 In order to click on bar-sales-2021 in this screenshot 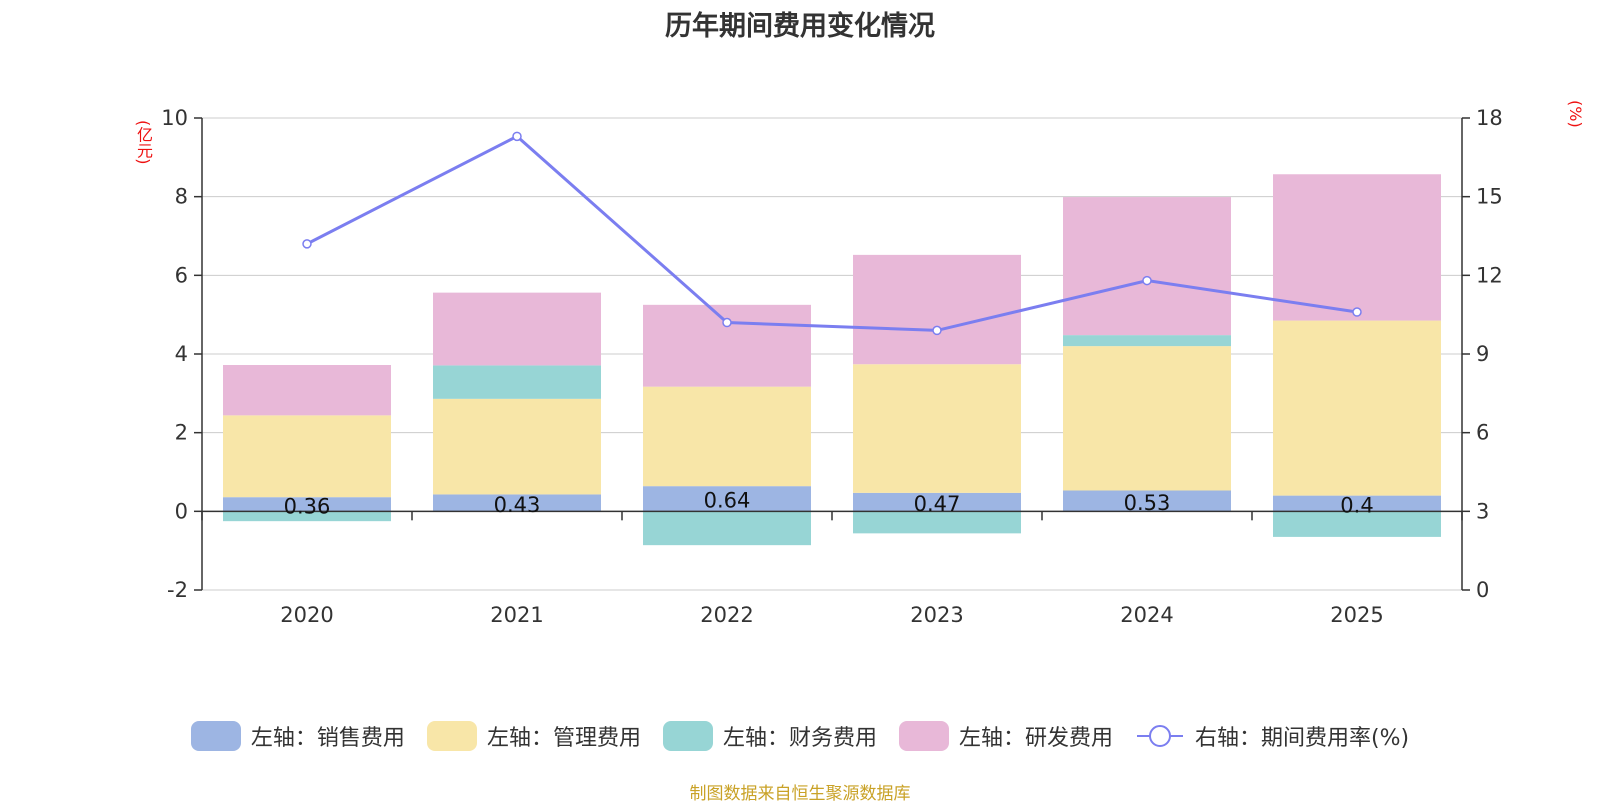, I will do `click(517, 503)`.